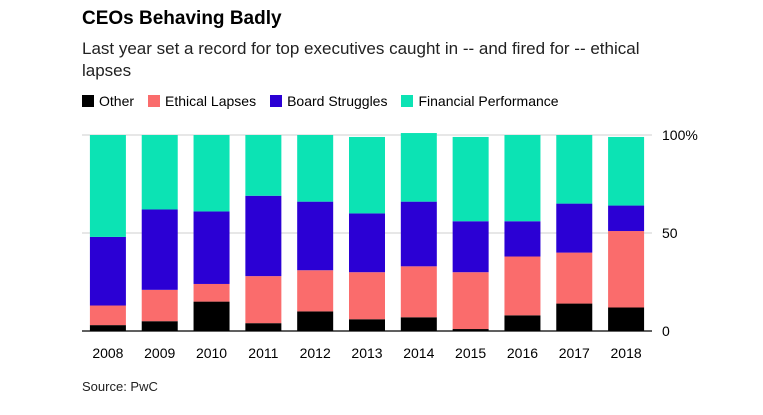 The width and height of the screenshot is (763, 415). I want to click on y-tick-label-100: 100%, so click(680, 135).